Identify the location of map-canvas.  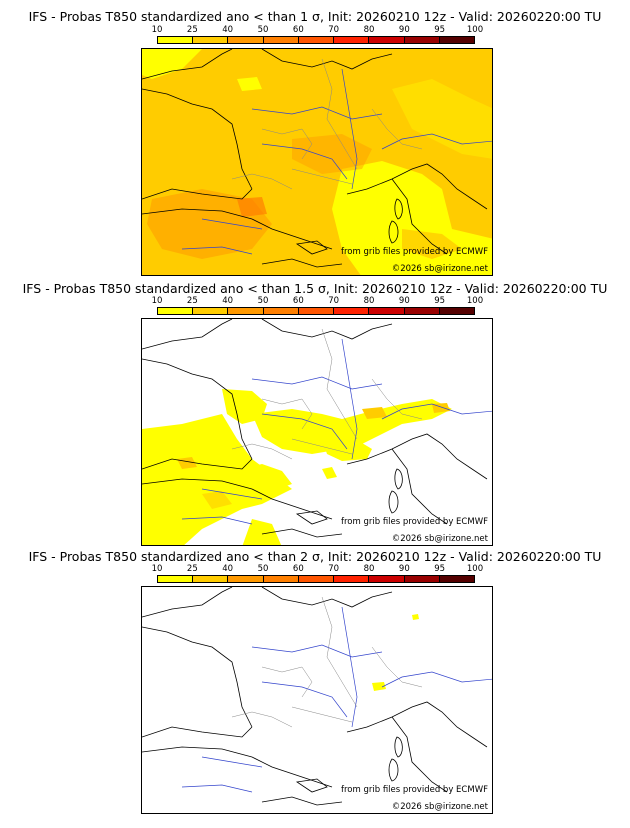
(317, 696).